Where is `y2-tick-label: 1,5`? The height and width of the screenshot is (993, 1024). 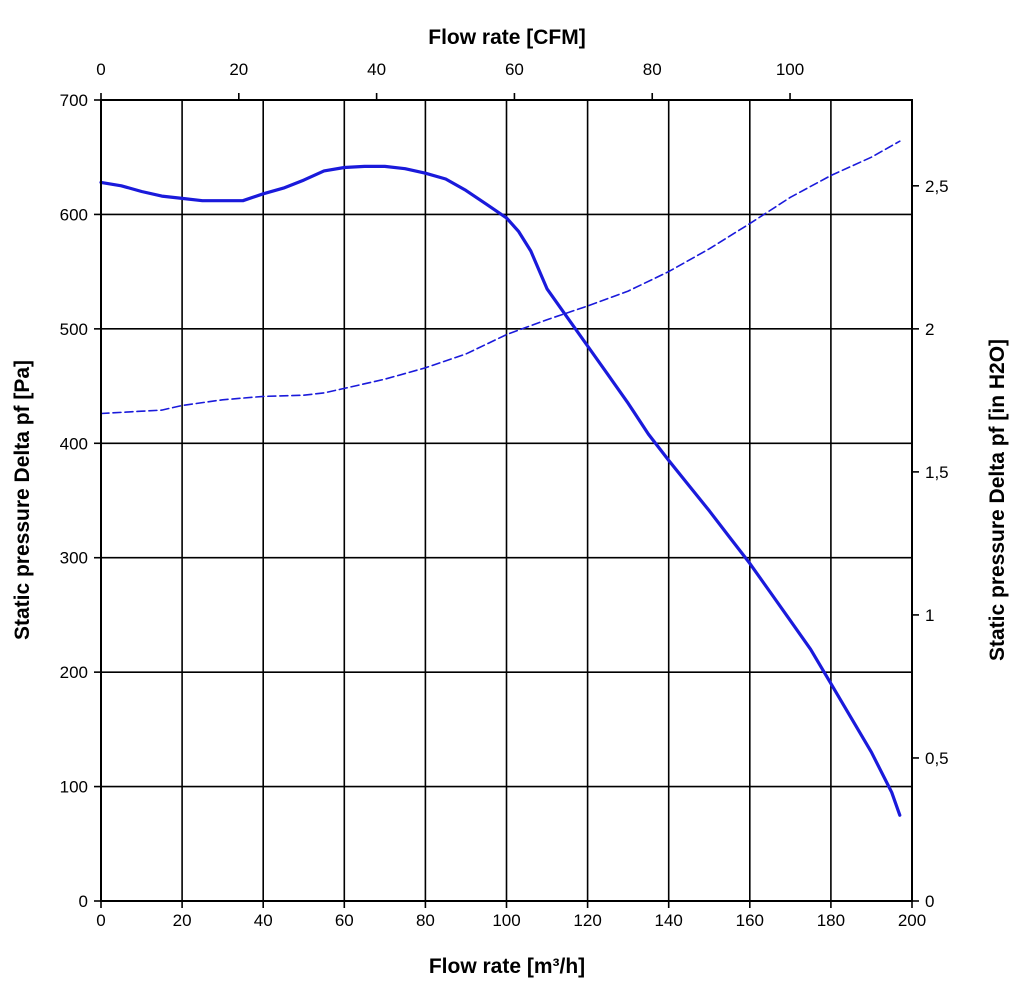
y2-tick-label: 1,5 is located at coordinates (937, 472).